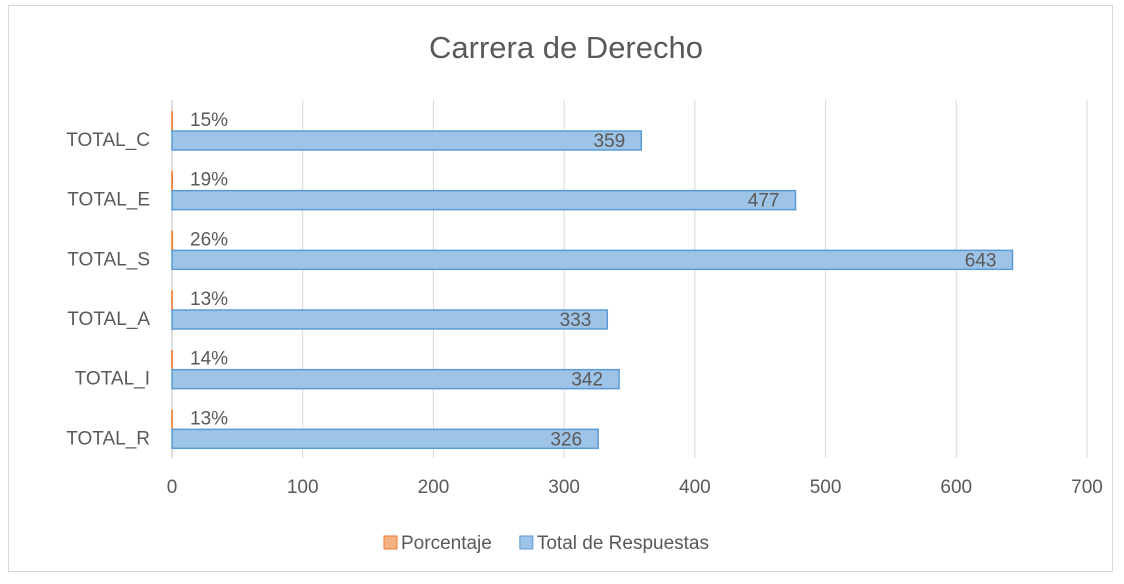  What do you see at coordinates (434, 487) in the screenshot?
I see `x-tick-label: 200` at bounding box center [434, 487].